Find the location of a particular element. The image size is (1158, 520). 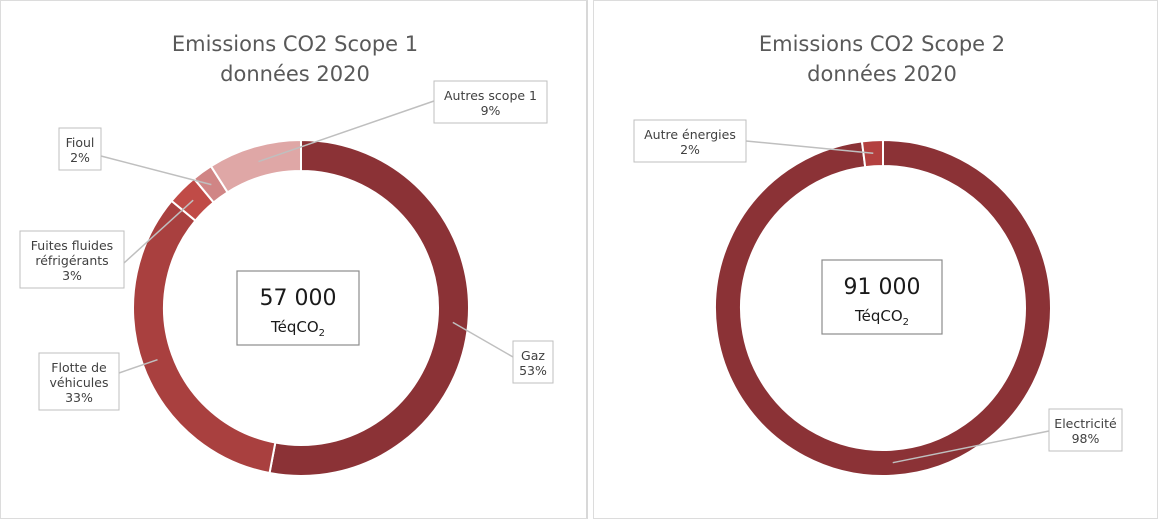

slice-category-label: Fuites fluides is located at coordinates (72, 245).